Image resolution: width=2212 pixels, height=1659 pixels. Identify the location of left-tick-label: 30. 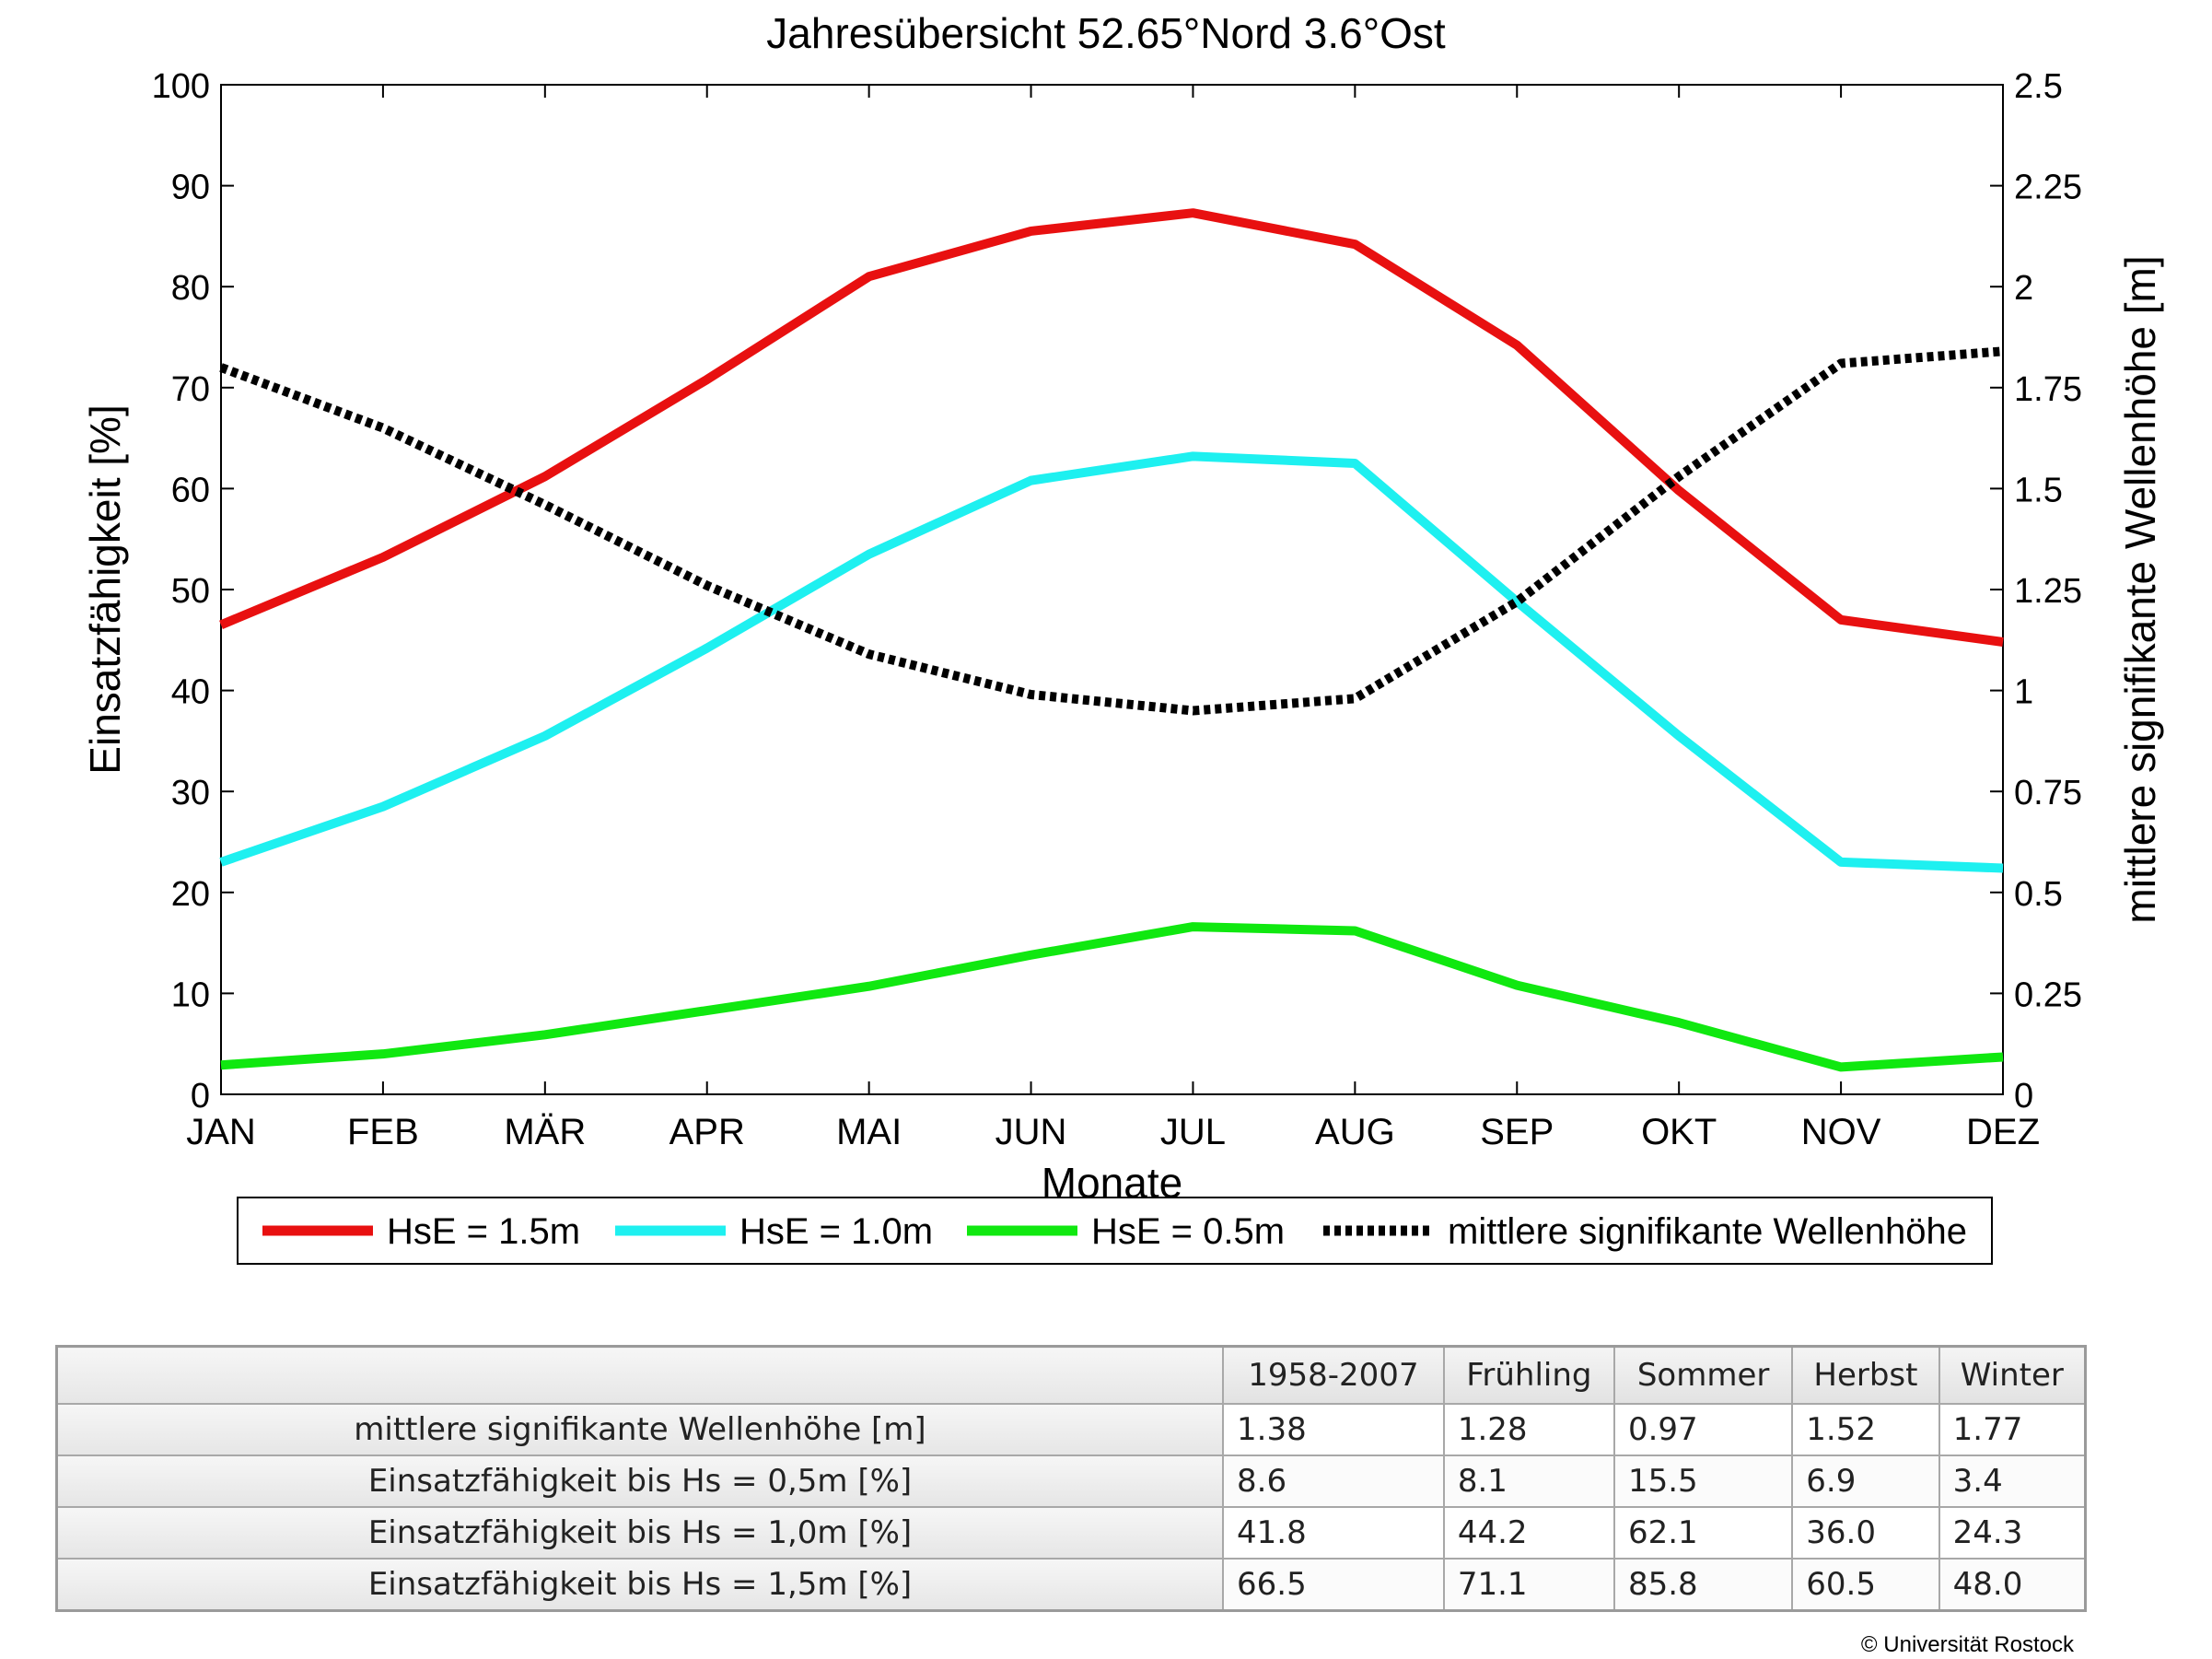
(191, 793).